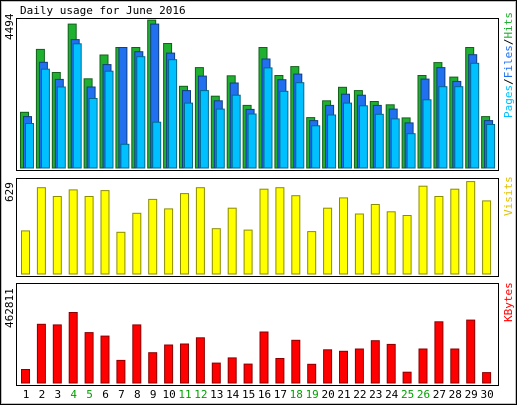 This screenshot has height=405, width=517. Describe the element at coordinates (455, 394) in the screenshot. I see `day-label-28: 28` at that location.